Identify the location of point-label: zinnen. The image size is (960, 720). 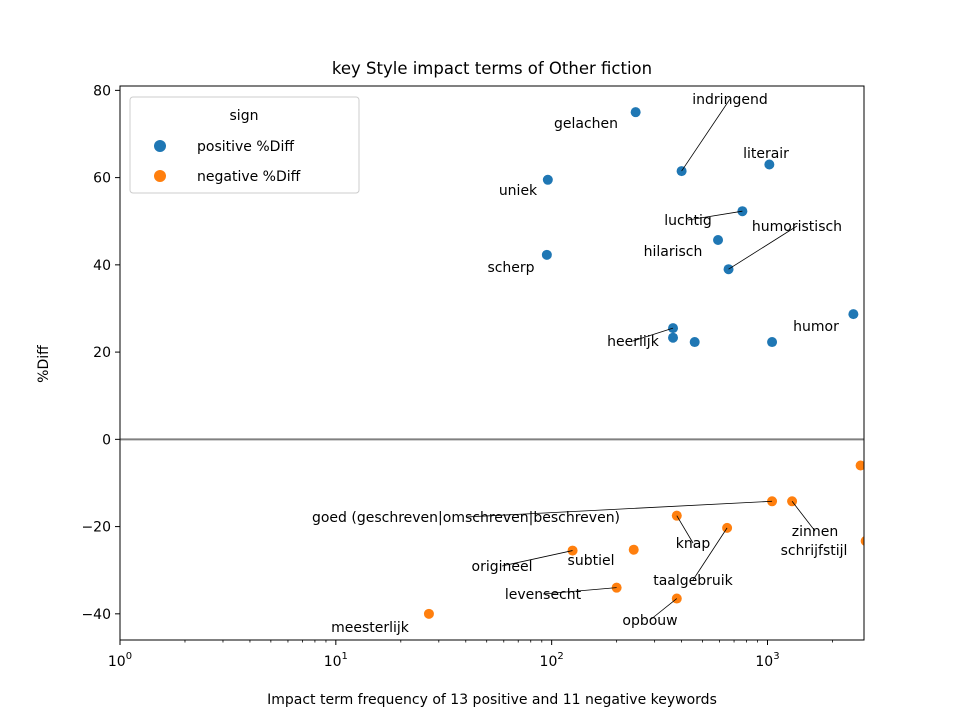
(815, 532).